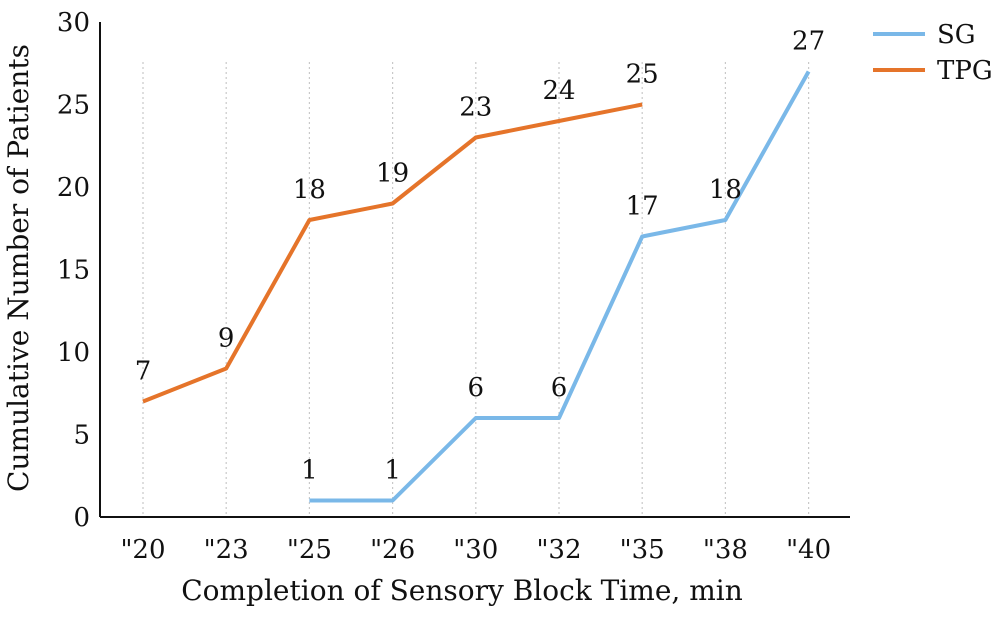  I want to click on x-tick-label: "40, so click(808, 550).